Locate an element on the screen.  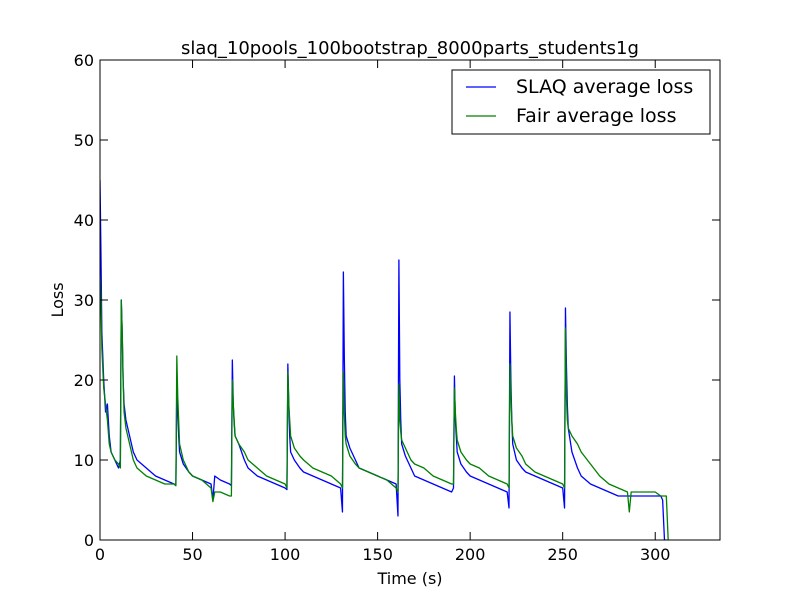
x-tick-label: 0 is located at coordinates (100, 554).